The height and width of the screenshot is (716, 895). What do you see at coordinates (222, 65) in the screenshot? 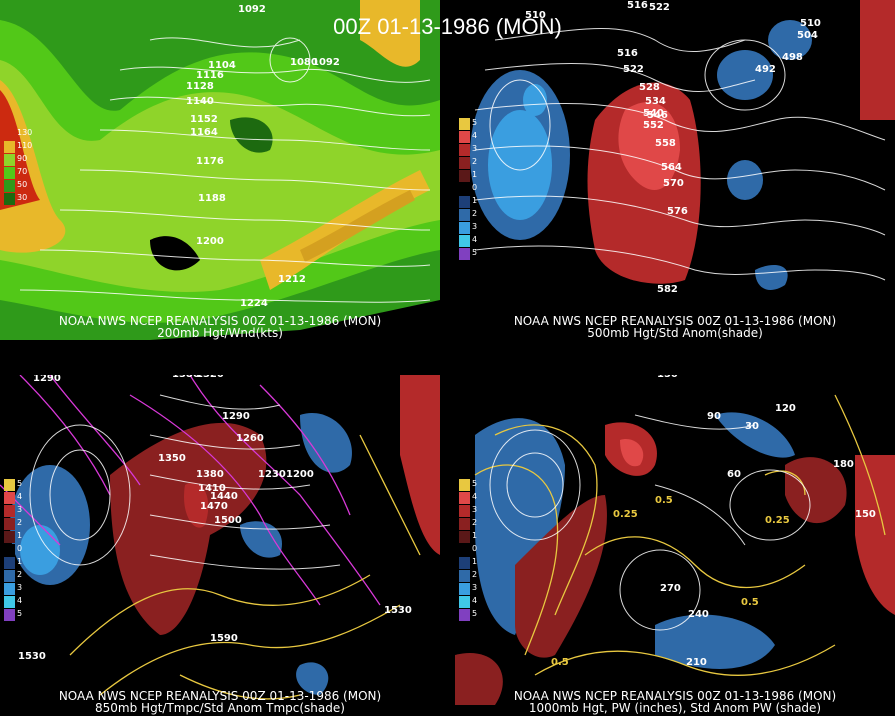
I see `contour-label: 1104` at bounding box center [222, 65].